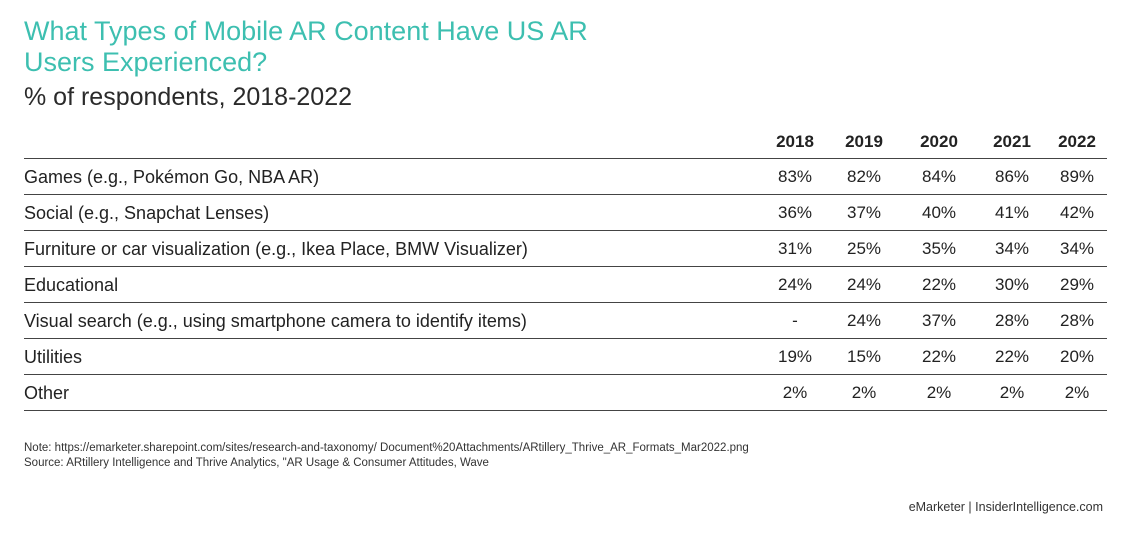 This screenshot has width=1132, height=542. Describe the element at coordinates (1077, 141) in the screenshot. I see `column-header-2022: 2022` at that location.